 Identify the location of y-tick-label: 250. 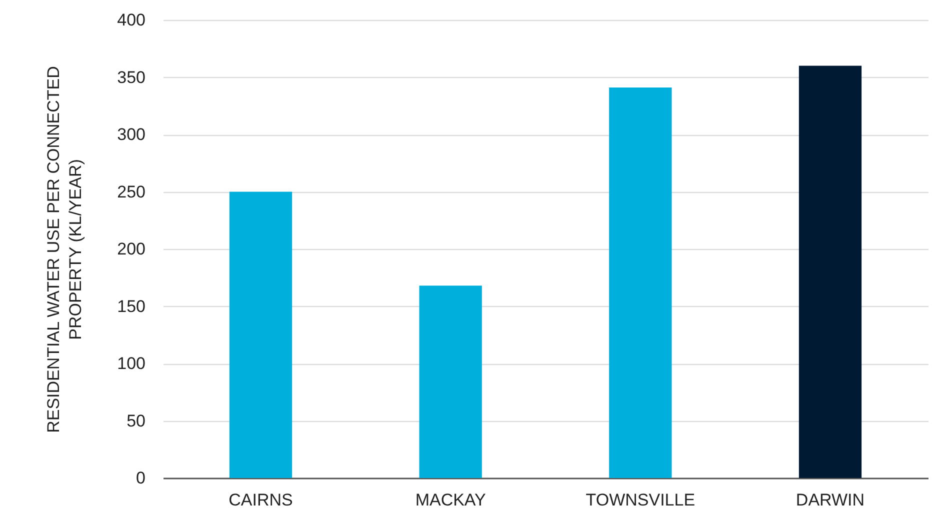
(131, 192).